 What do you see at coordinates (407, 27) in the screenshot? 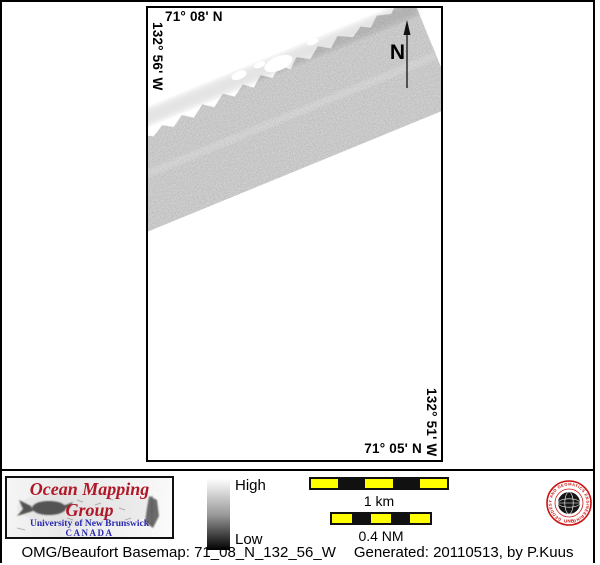
I see `north-arrow-head` at bounding box center [407, 27].